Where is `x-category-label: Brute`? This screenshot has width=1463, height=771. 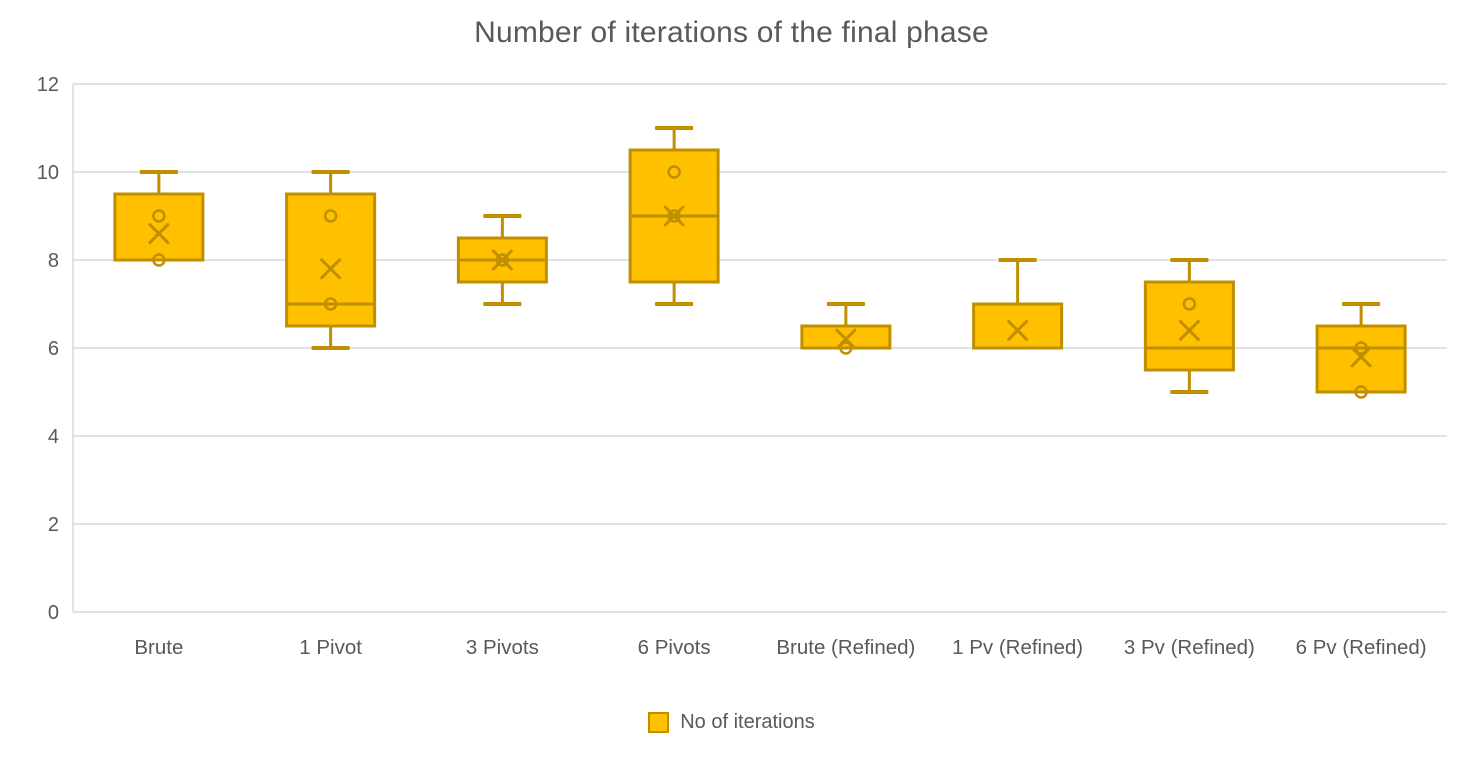 x-category-label: Brute is located at coordinates (158, 647).